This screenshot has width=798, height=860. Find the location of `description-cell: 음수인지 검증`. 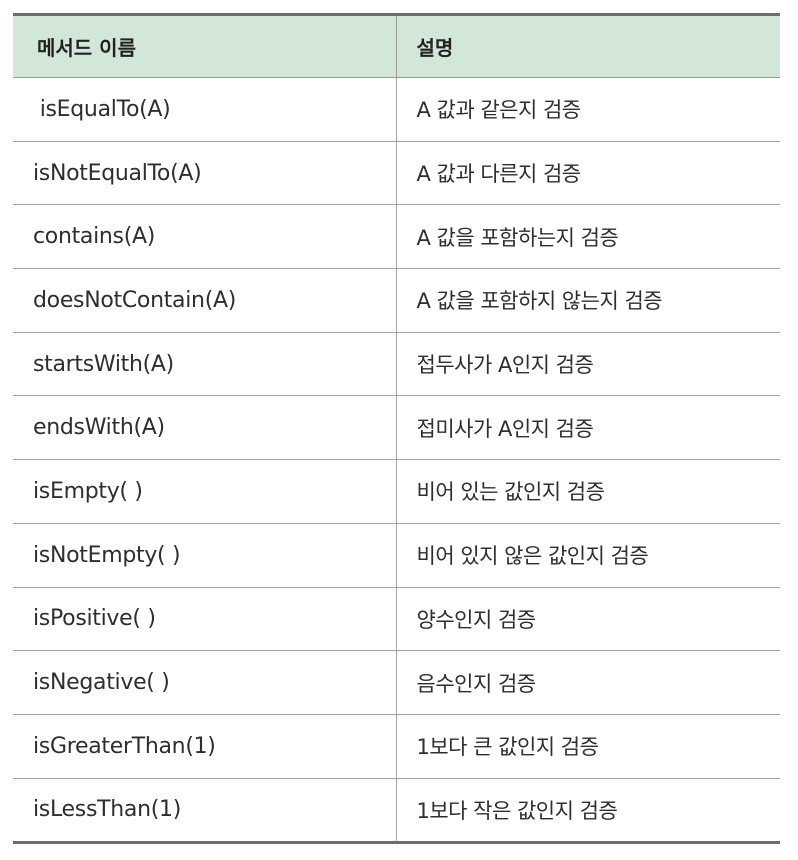

description-cell: 음수인지 검증 is located at coordinates (587, 682).